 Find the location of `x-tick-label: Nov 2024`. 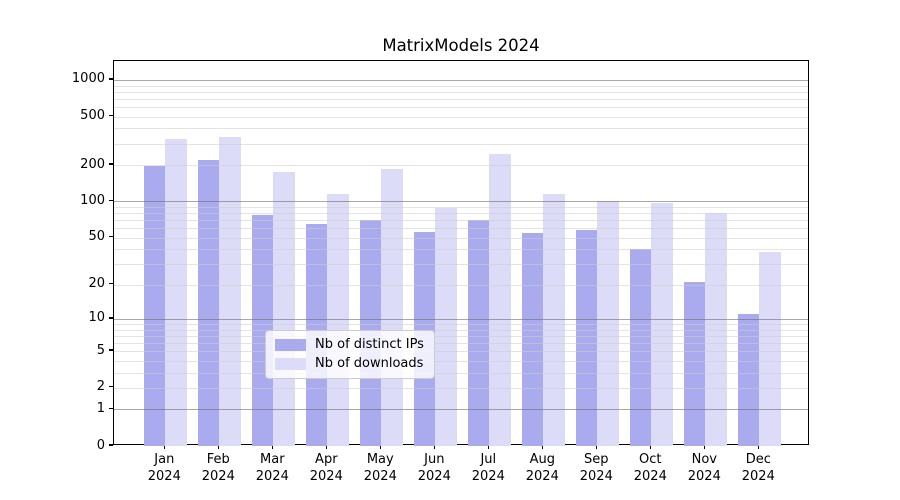

x-tick-label: Nov 2024 is located at coordinates (704, 468).